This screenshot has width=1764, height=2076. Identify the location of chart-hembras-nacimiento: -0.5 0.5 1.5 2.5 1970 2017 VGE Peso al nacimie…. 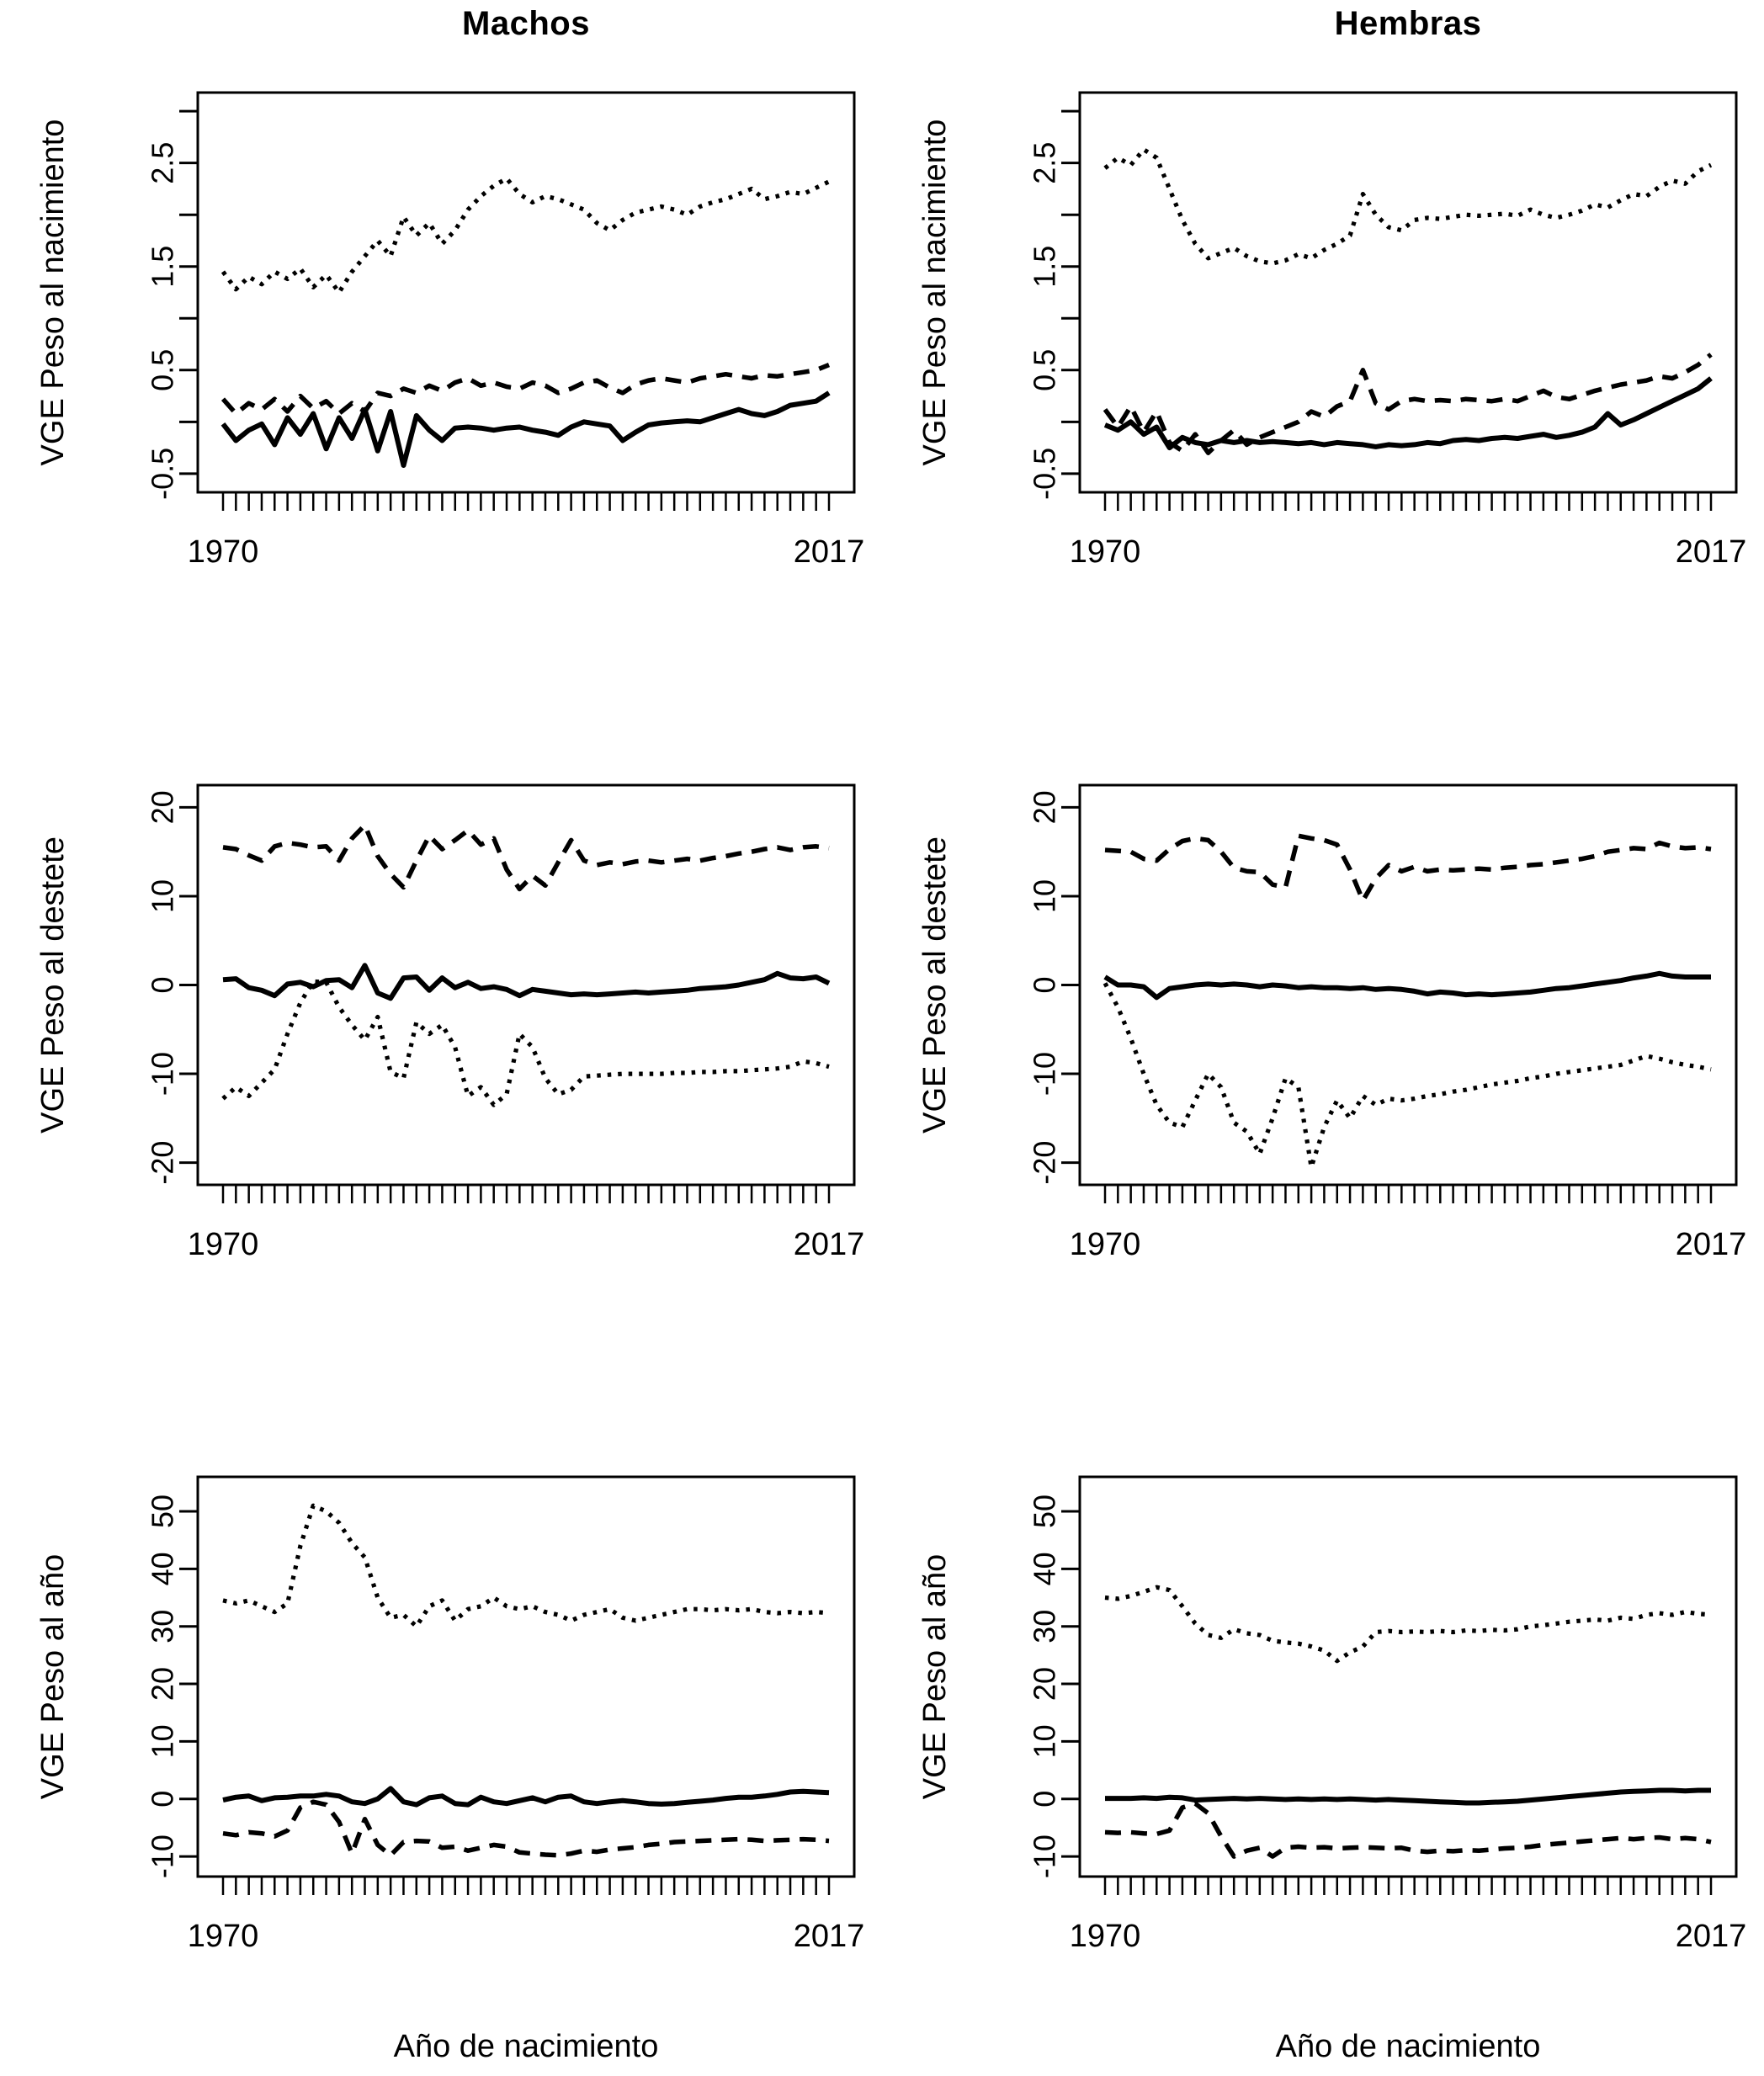
(1332, 331).